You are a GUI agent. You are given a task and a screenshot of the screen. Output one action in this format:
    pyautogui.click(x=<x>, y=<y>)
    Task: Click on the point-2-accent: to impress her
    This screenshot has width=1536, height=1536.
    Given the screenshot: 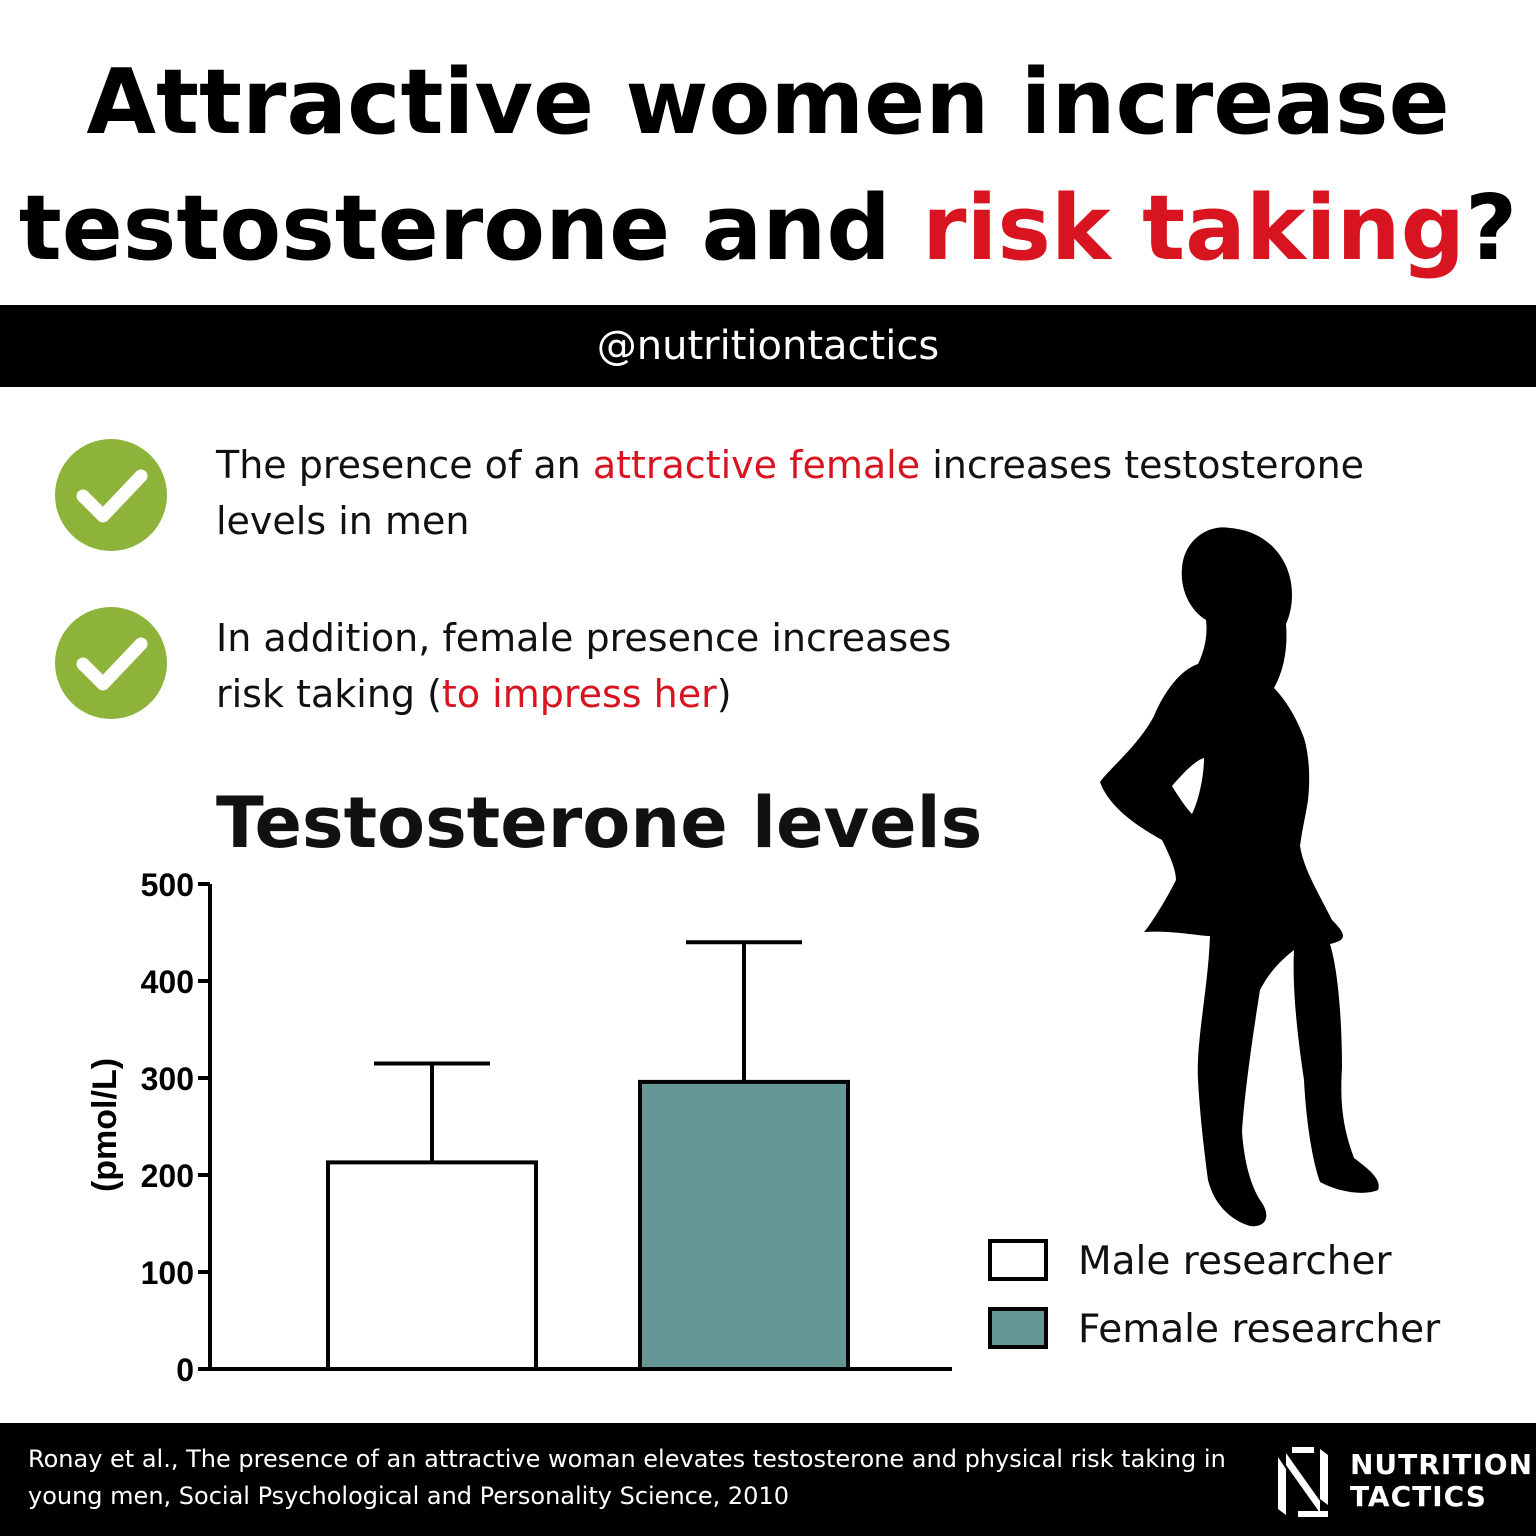 What is the action you would take?
    pyautogui.click(x=579, y=694)
    